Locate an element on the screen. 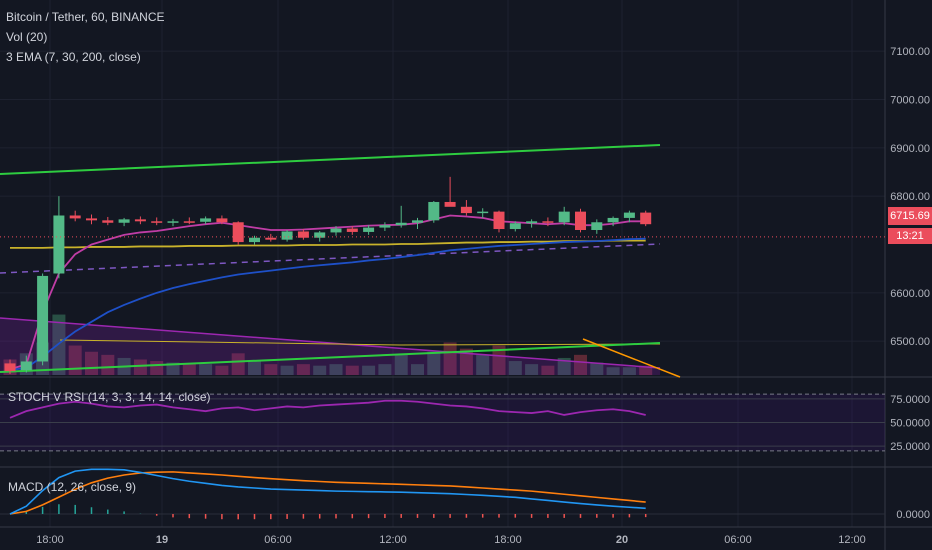 The image size is (932, 550). last-price-tag: 6715.69 is located at coordinates (910, 216).